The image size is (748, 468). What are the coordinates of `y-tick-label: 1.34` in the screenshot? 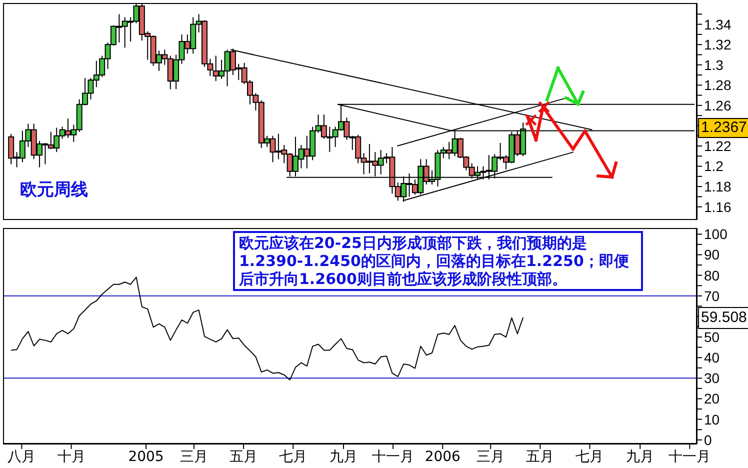 It's located at (718, 24).